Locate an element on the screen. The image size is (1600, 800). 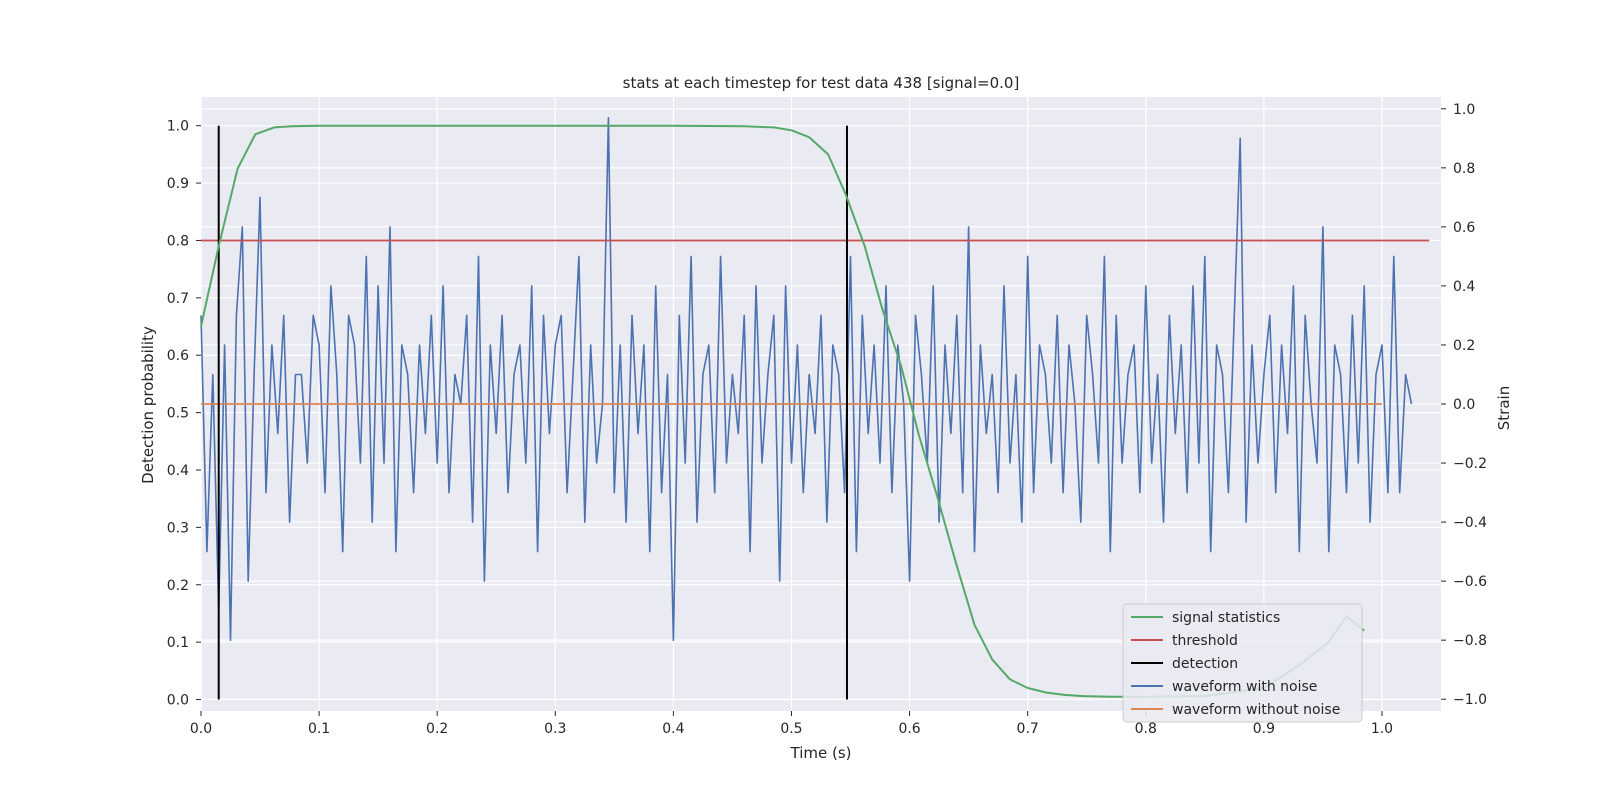
legend-item-waveform-without-noise: waveform without noise is located at coordinates (1235, 710).